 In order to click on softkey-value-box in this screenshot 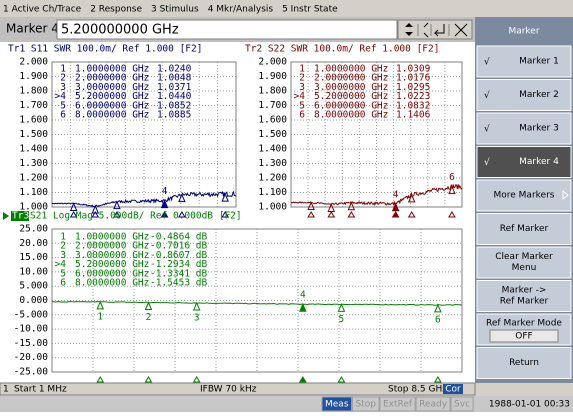, I will do `click(524, 336)`.